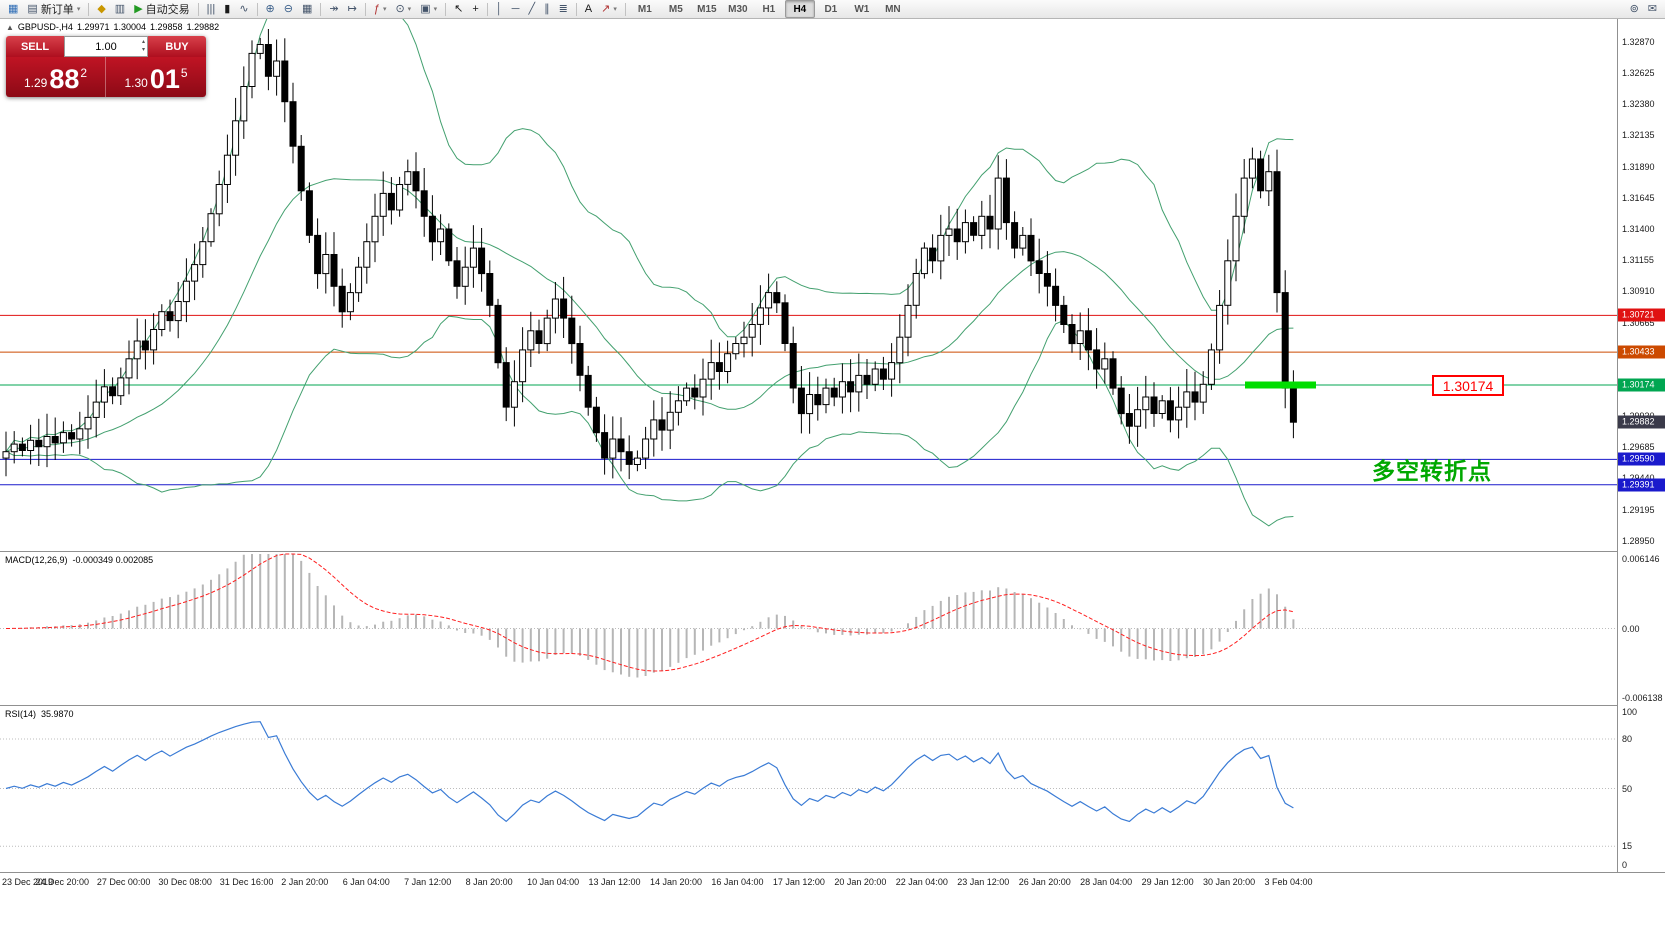 Image resolution: width=1665 pixels, height=944 pixels. What do you see at coordinates (1468, 385) in the screenshot?
I see `price-annotation-label: 1.30174` at bounding box center [1468, 385].